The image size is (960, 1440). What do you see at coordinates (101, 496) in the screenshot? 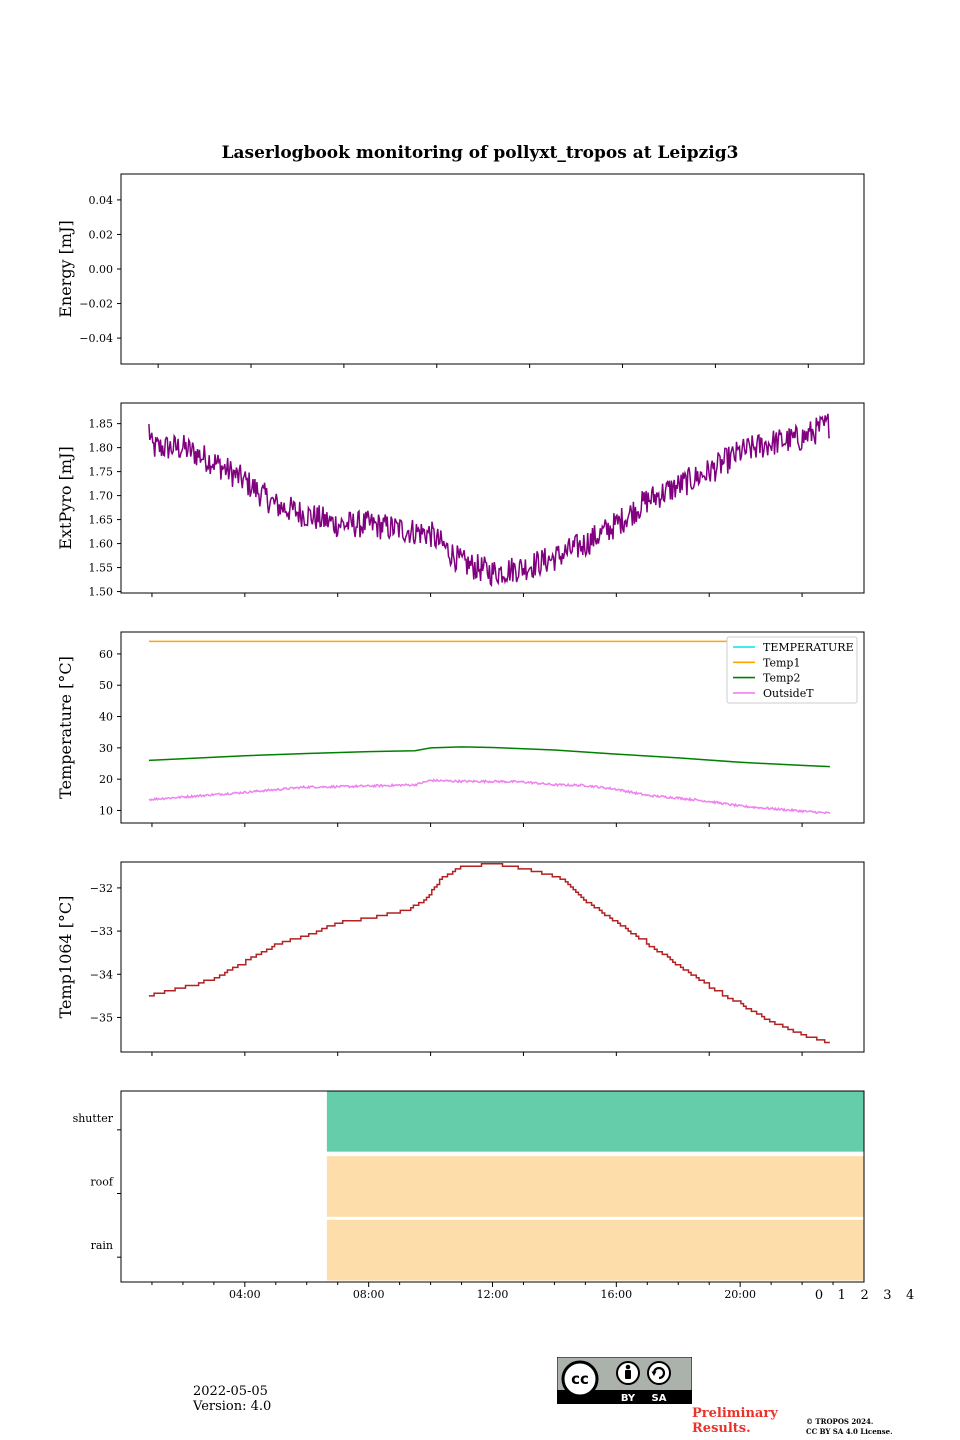
I see `ytick-label-extpyro: 1.70` at bounding box center [101, 496].